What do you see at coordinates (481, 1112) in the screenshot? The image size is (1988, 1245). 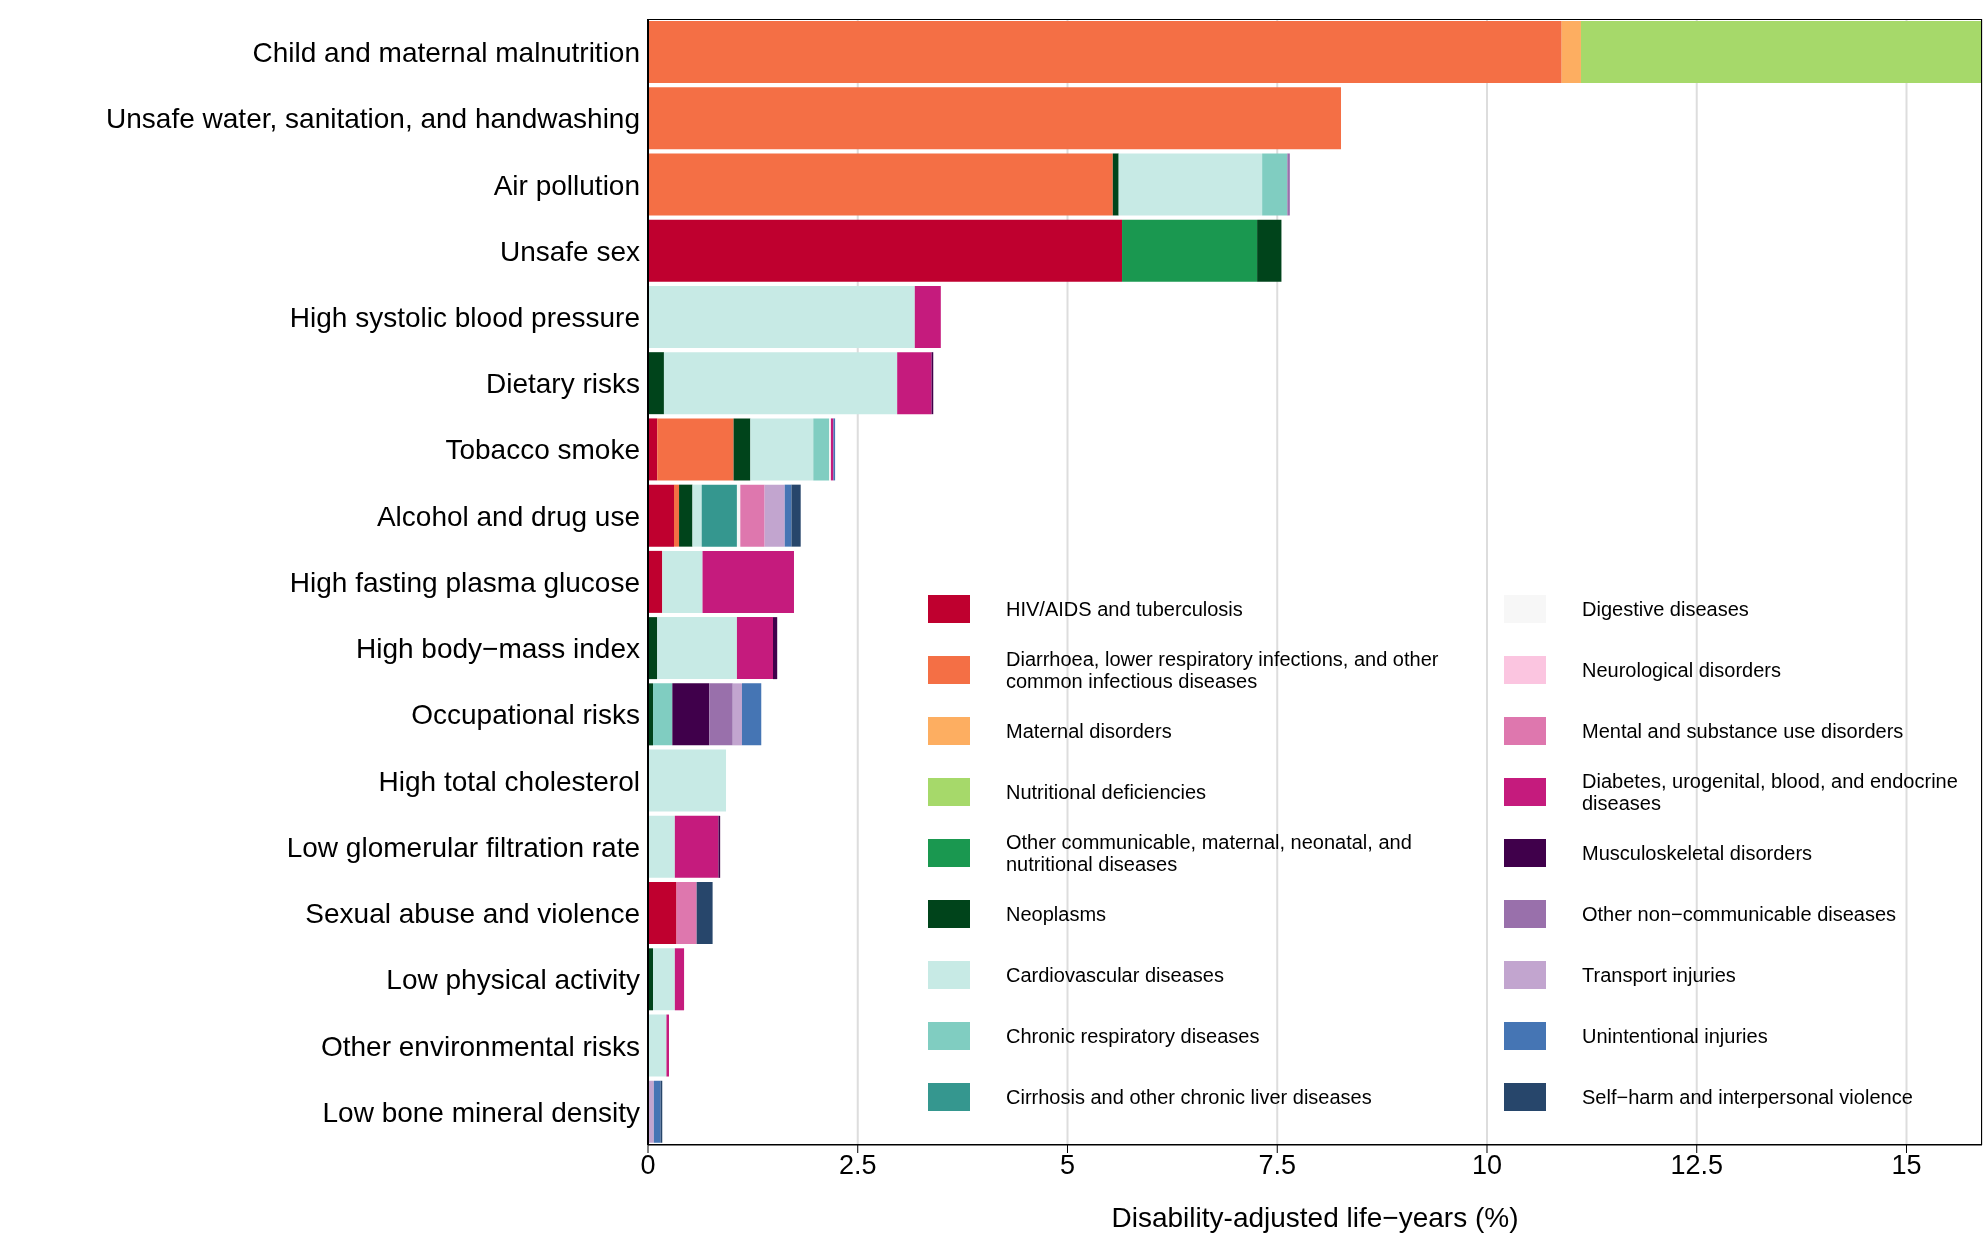 I see `y-tick-label: Low bone mineral density` at bounding box center [481, 1112].